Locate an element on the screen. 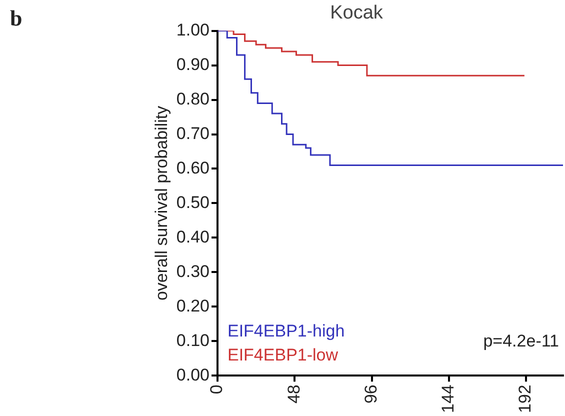 The image size is (565, 416). y-tick-label: 0.70 is located at coordinates (193, 133).